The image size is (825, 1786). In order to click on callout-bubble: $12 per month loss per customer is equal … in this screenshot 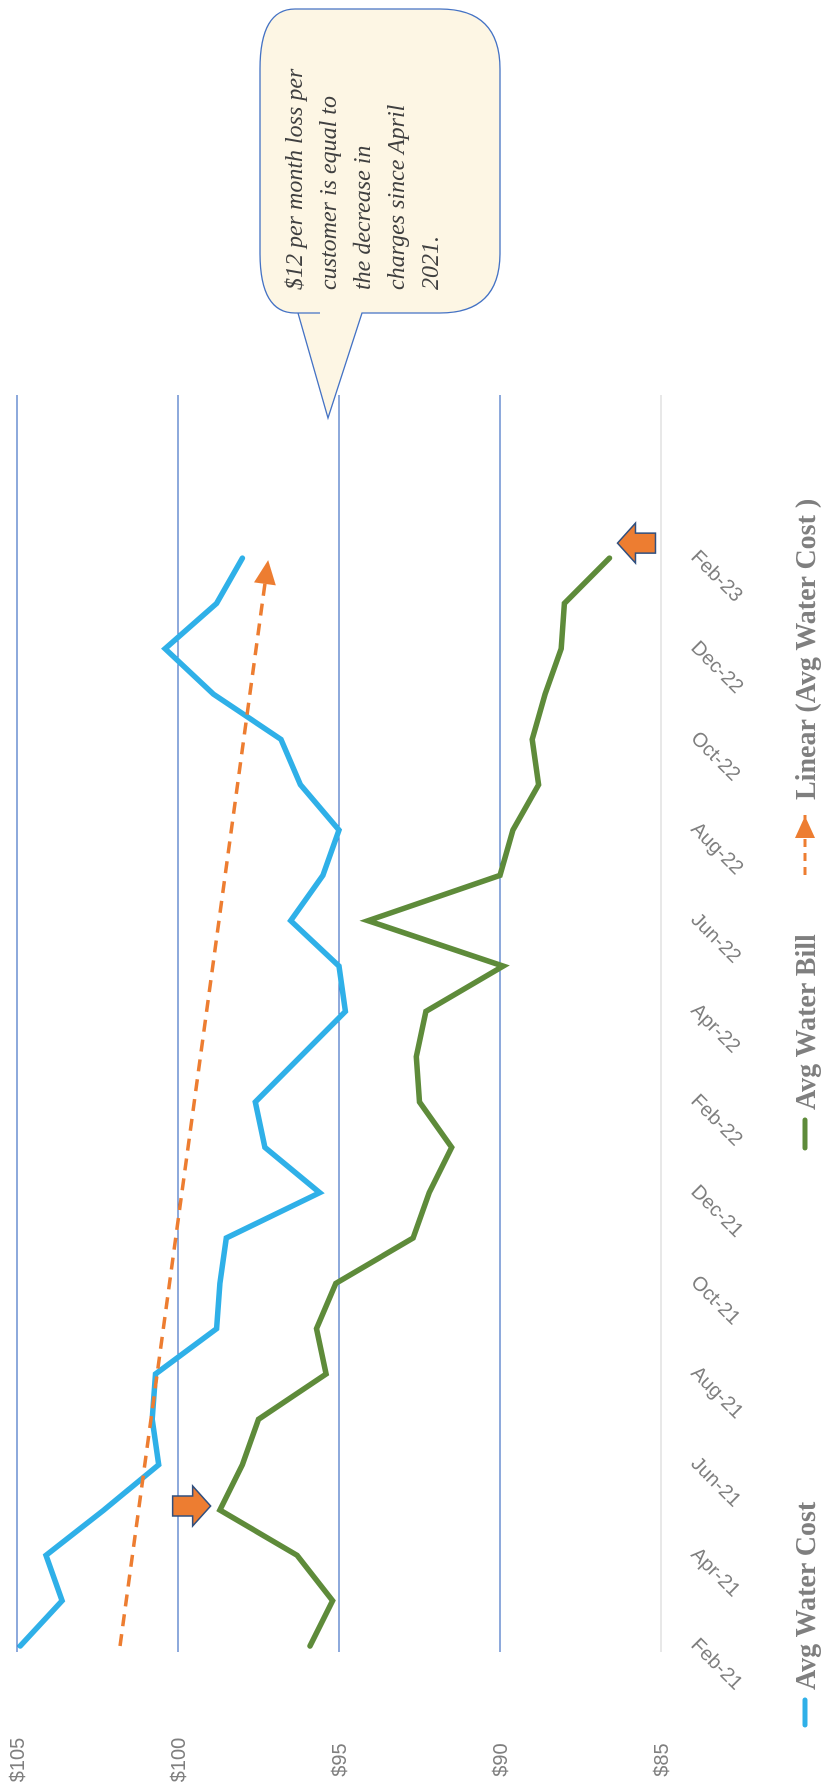, I will do `click(380, 214)`.